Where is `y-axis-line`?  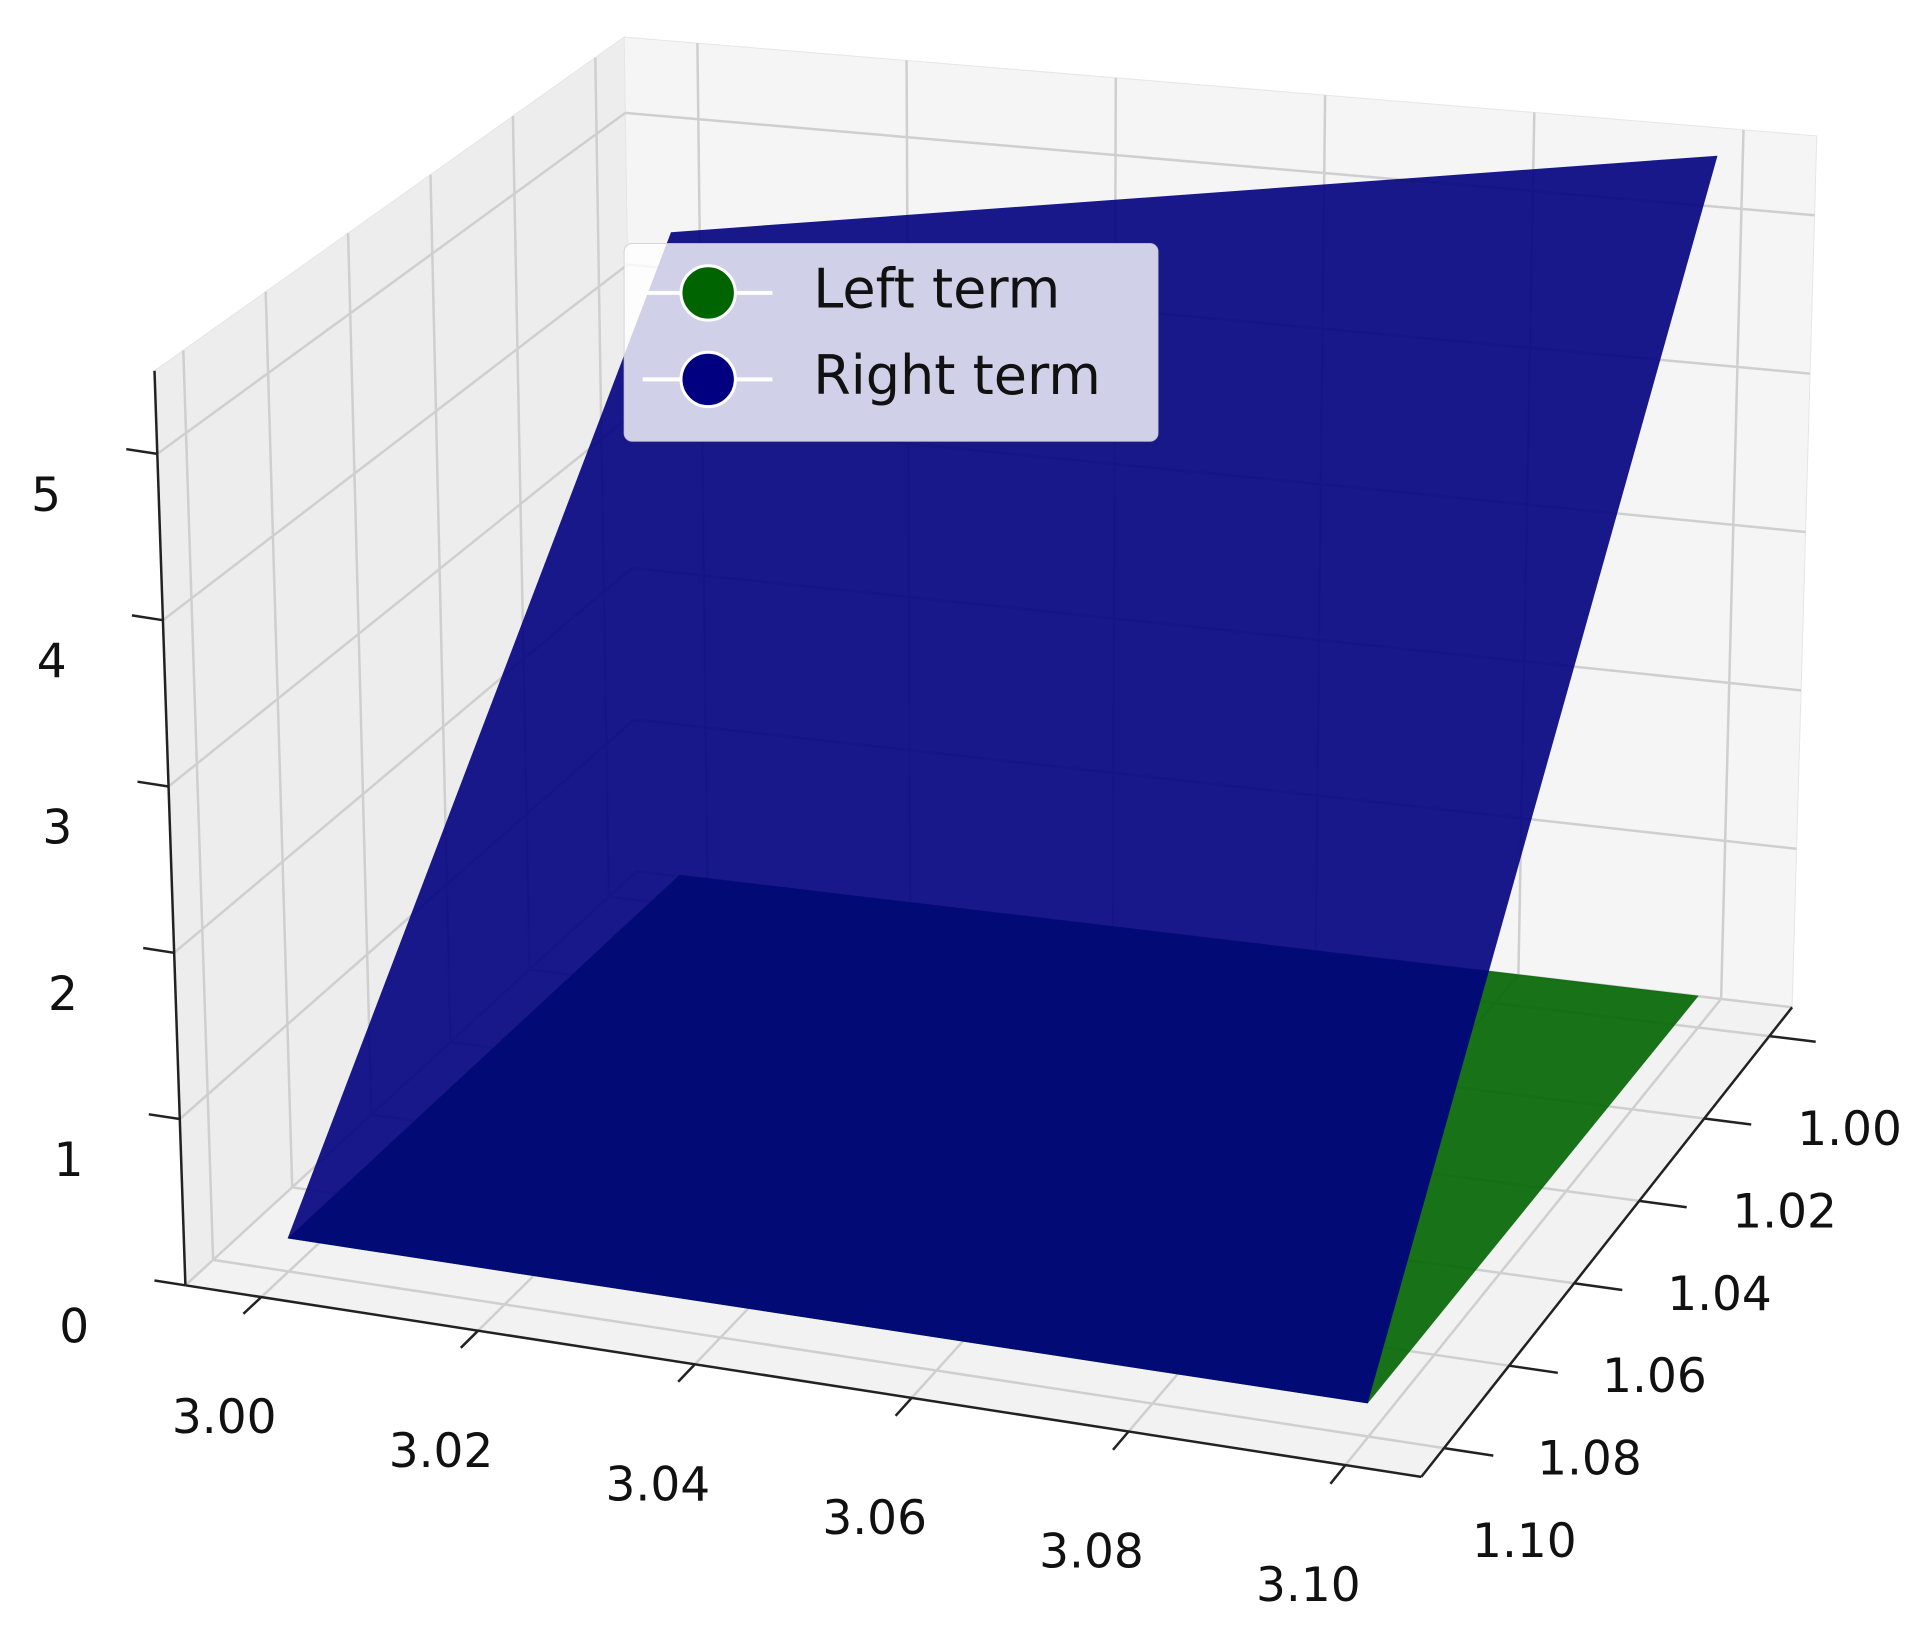
y-axis-line is located at coordinates (1607, 1242).